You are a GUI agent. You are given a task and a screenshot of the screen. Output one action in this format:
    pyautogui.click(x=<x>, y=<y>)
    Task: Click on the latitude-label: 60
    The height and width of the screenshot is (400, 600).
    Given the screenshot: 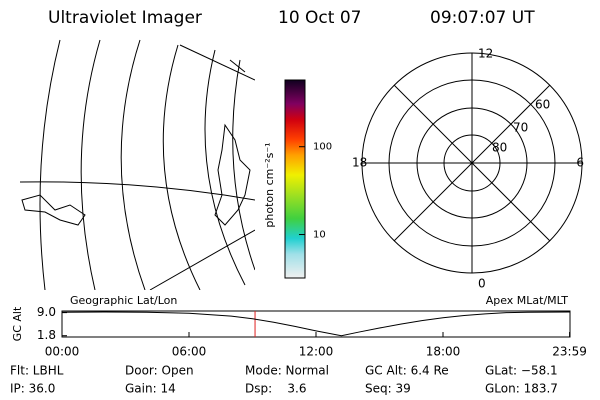 What is the action you would take?
    pyautogui.click(x=542, y=105)
    